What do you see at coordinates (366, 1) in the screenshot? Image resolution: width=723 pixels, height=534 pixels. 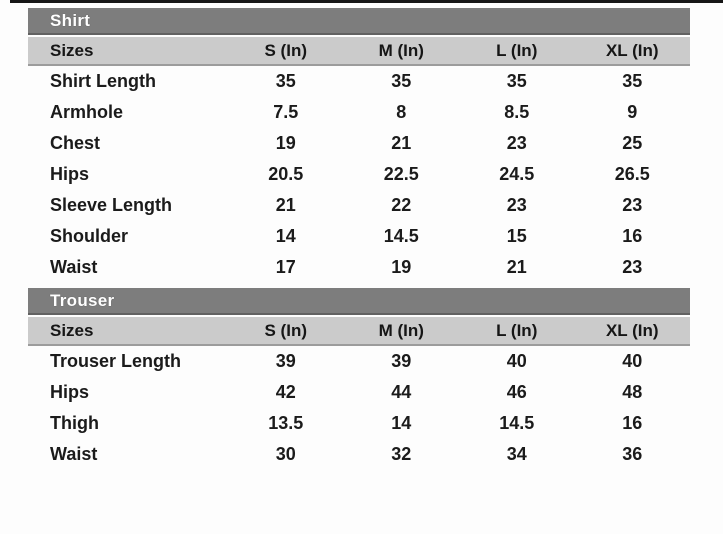 I see `top-border-line` at bounding box center [366, 1].